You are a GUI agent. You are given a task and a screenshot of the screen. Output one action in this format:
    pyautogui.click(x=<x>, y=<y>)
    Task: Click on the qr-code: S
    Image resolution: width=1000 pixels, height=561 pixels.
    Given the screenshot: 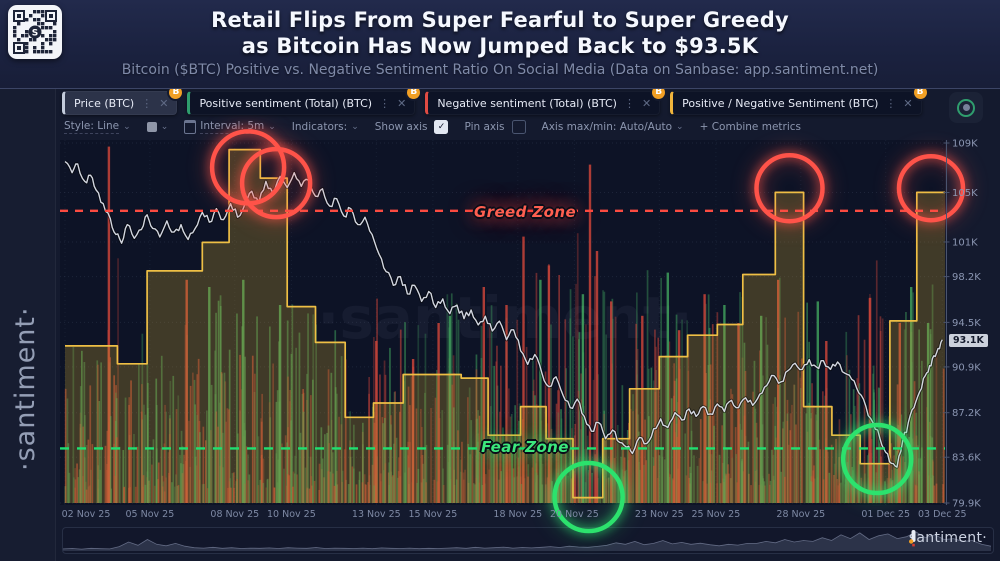 What is the action you would take?
    pyautogui.click(x=35, y=32)
    